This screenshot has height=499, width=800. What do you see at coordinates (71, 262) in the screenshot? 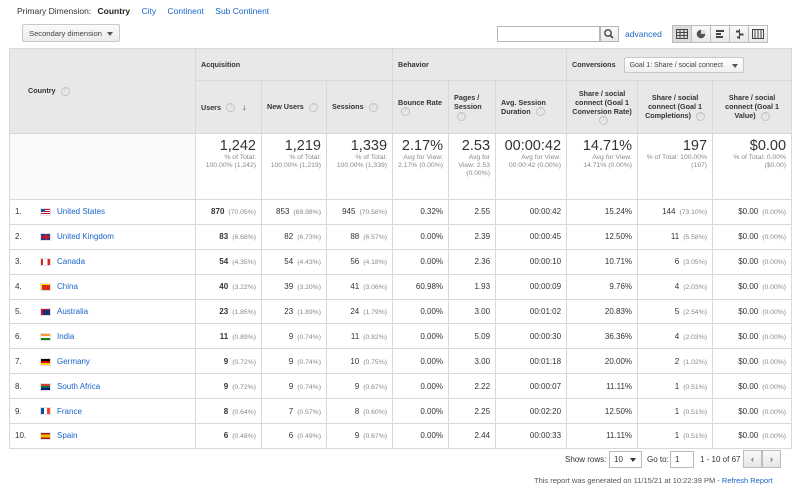
I see `country-link: Canada` at bounding box center [71, 262].